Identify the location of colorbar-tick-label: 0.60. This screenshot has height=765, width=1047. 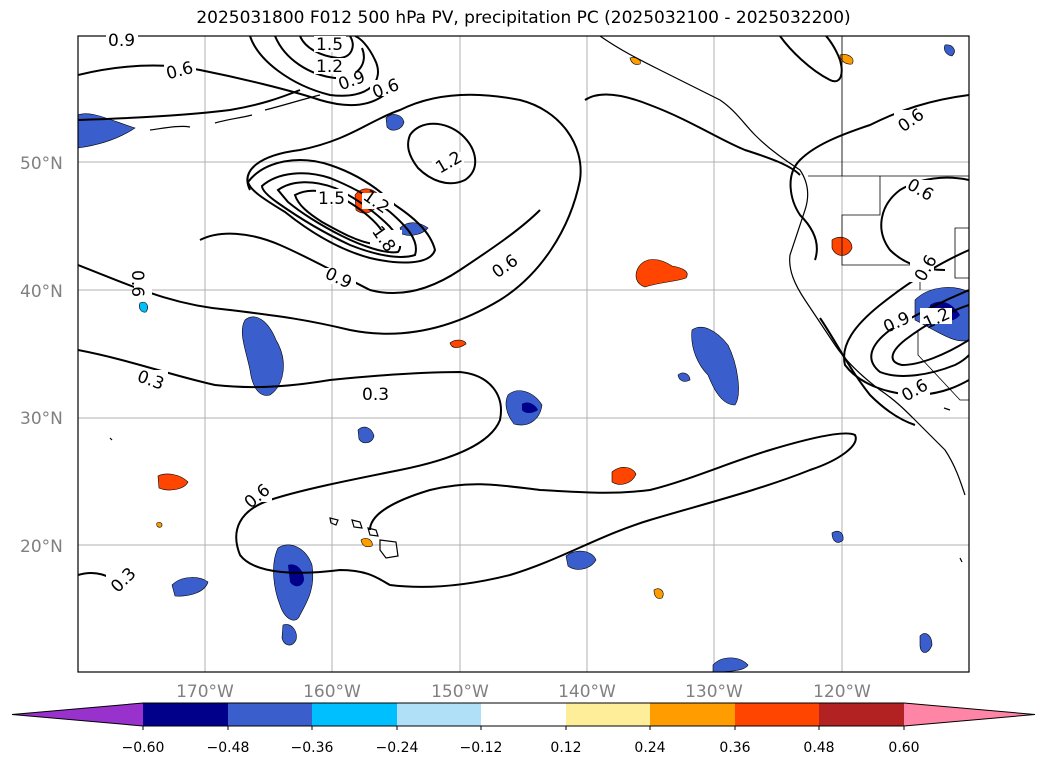
(903, 748).